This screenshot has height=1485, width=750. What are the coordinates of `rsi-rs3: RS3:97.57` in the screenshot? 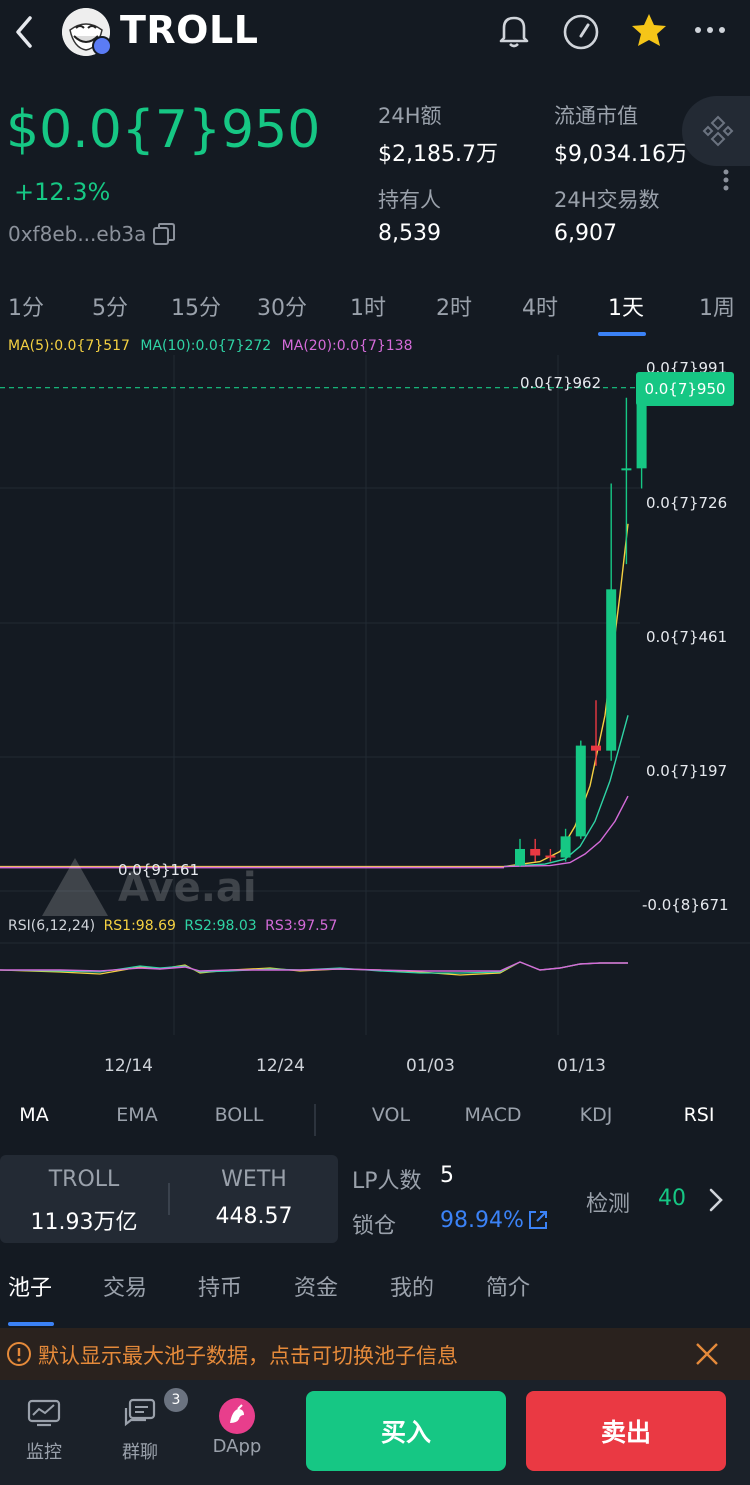 It's located at (301, 926).